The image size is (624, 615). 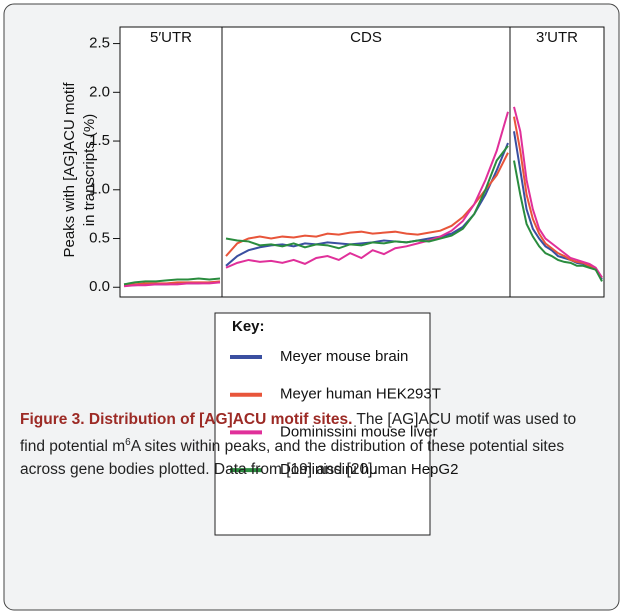 I want to click on y-axis-label: in transcripts (%), so click(x=89, y=170).